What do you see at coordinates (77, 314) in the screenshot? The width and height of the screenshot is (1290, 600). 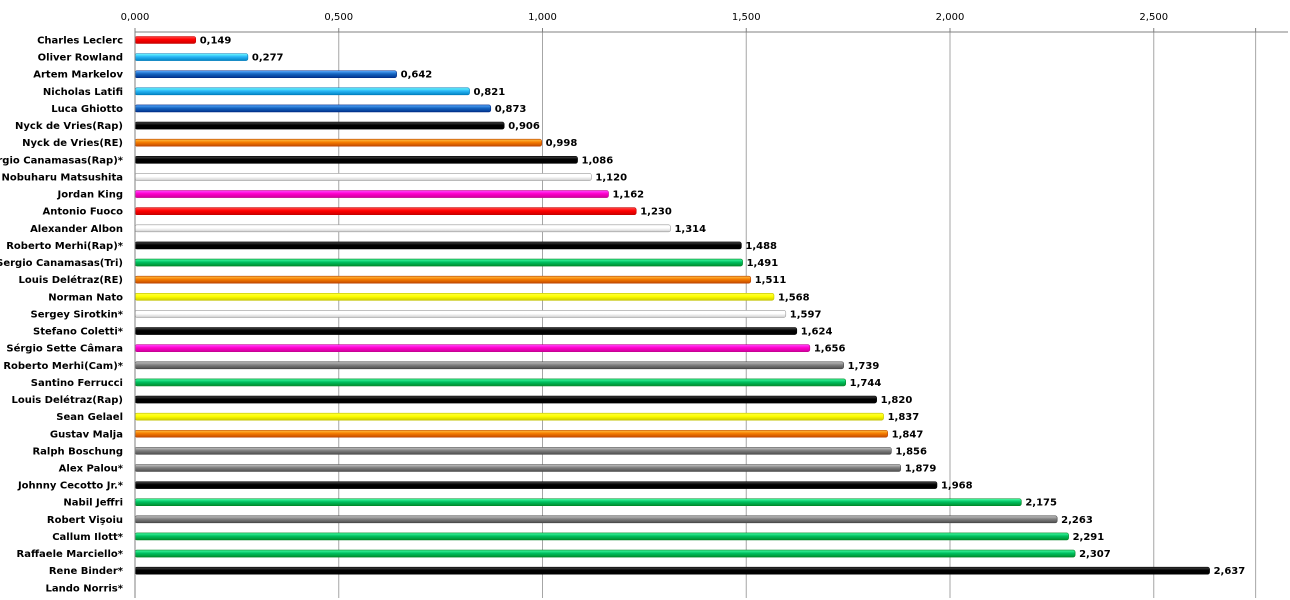 I see `category-label: Sergey Sirotkin*` at bounding box center [77, 314].